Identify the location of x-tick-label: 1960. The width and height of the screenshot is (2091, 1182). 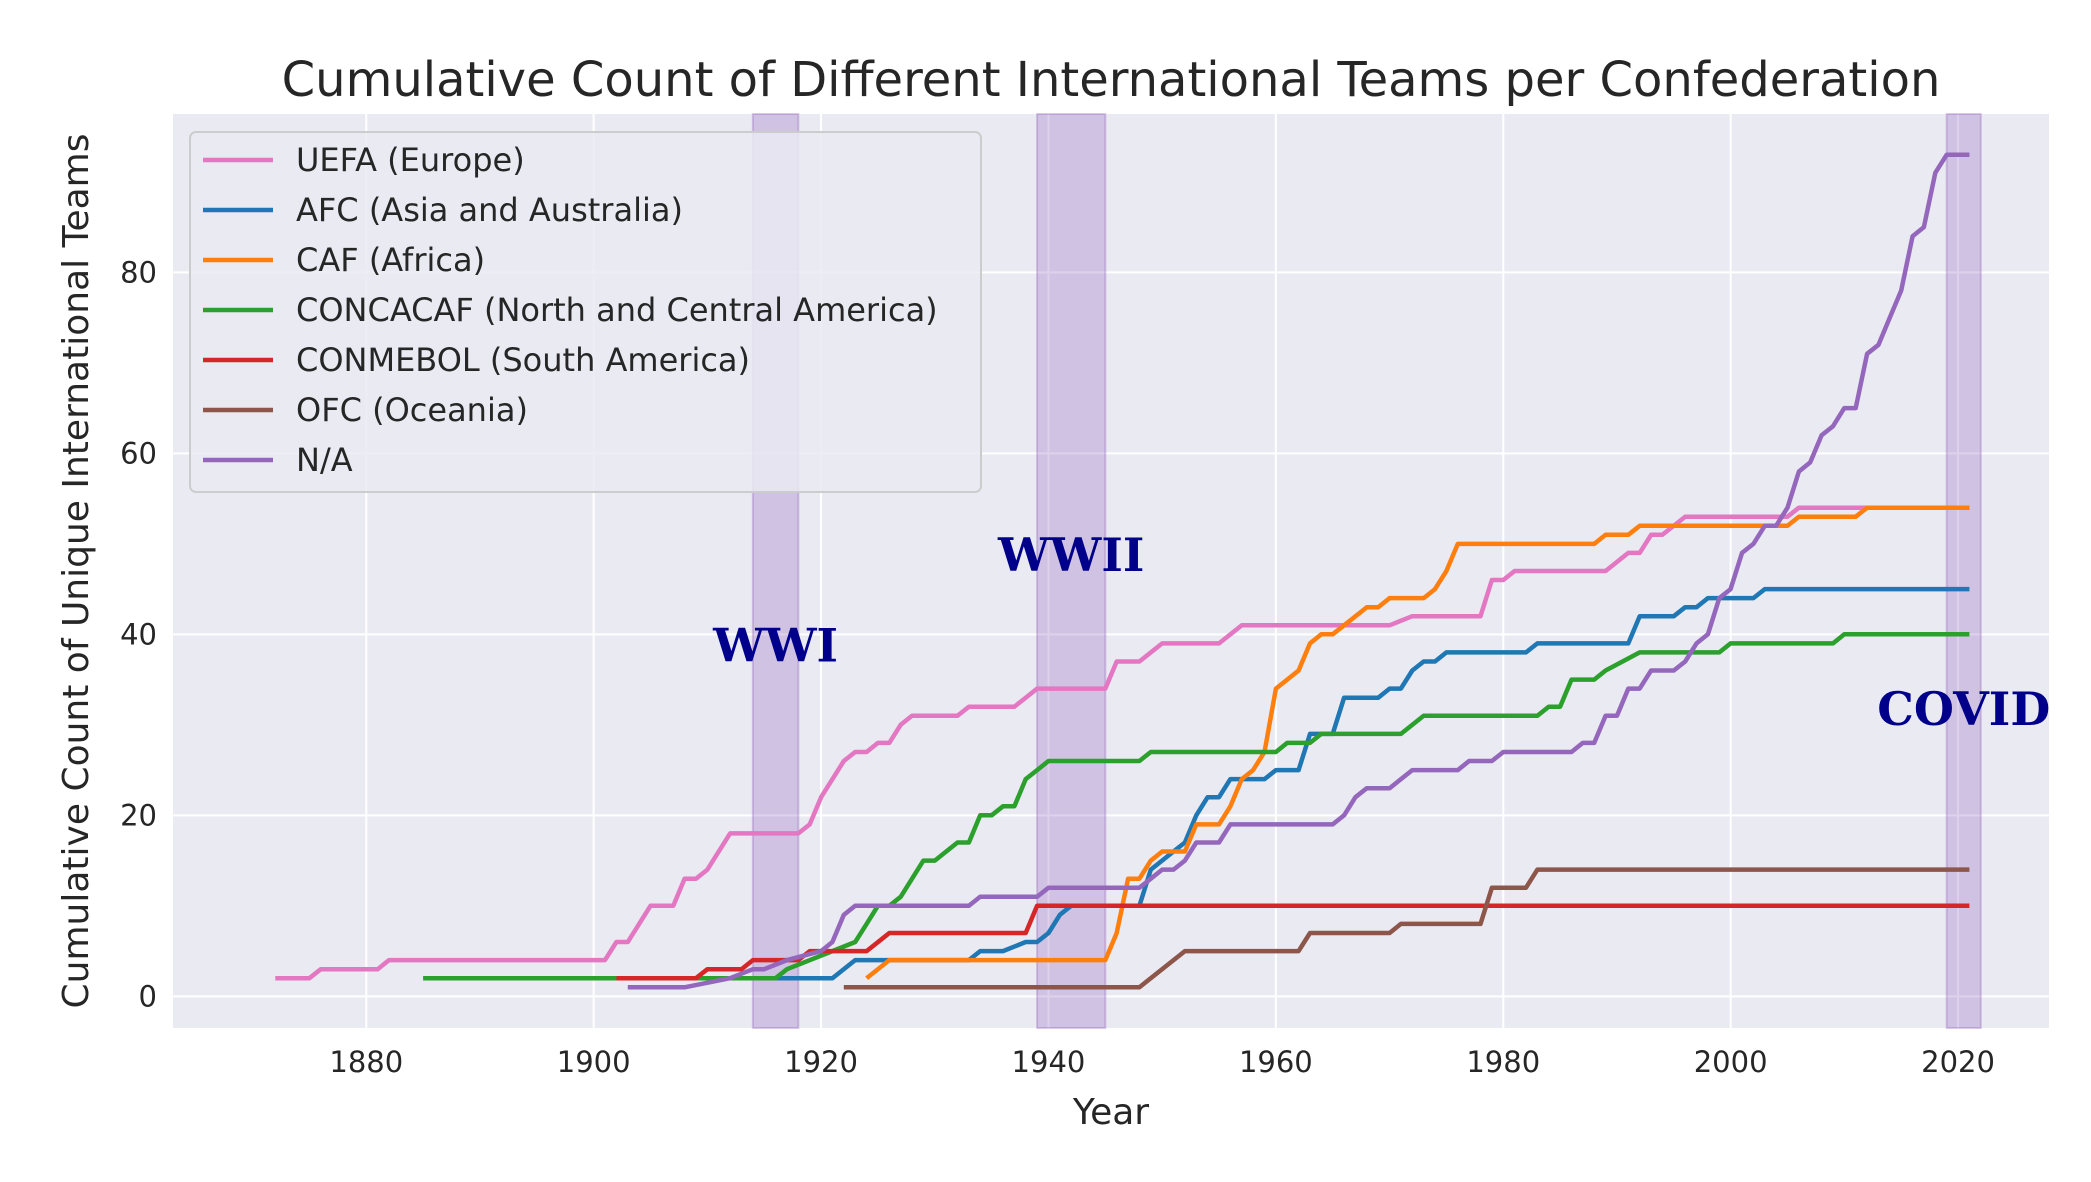
(1276, 1062).